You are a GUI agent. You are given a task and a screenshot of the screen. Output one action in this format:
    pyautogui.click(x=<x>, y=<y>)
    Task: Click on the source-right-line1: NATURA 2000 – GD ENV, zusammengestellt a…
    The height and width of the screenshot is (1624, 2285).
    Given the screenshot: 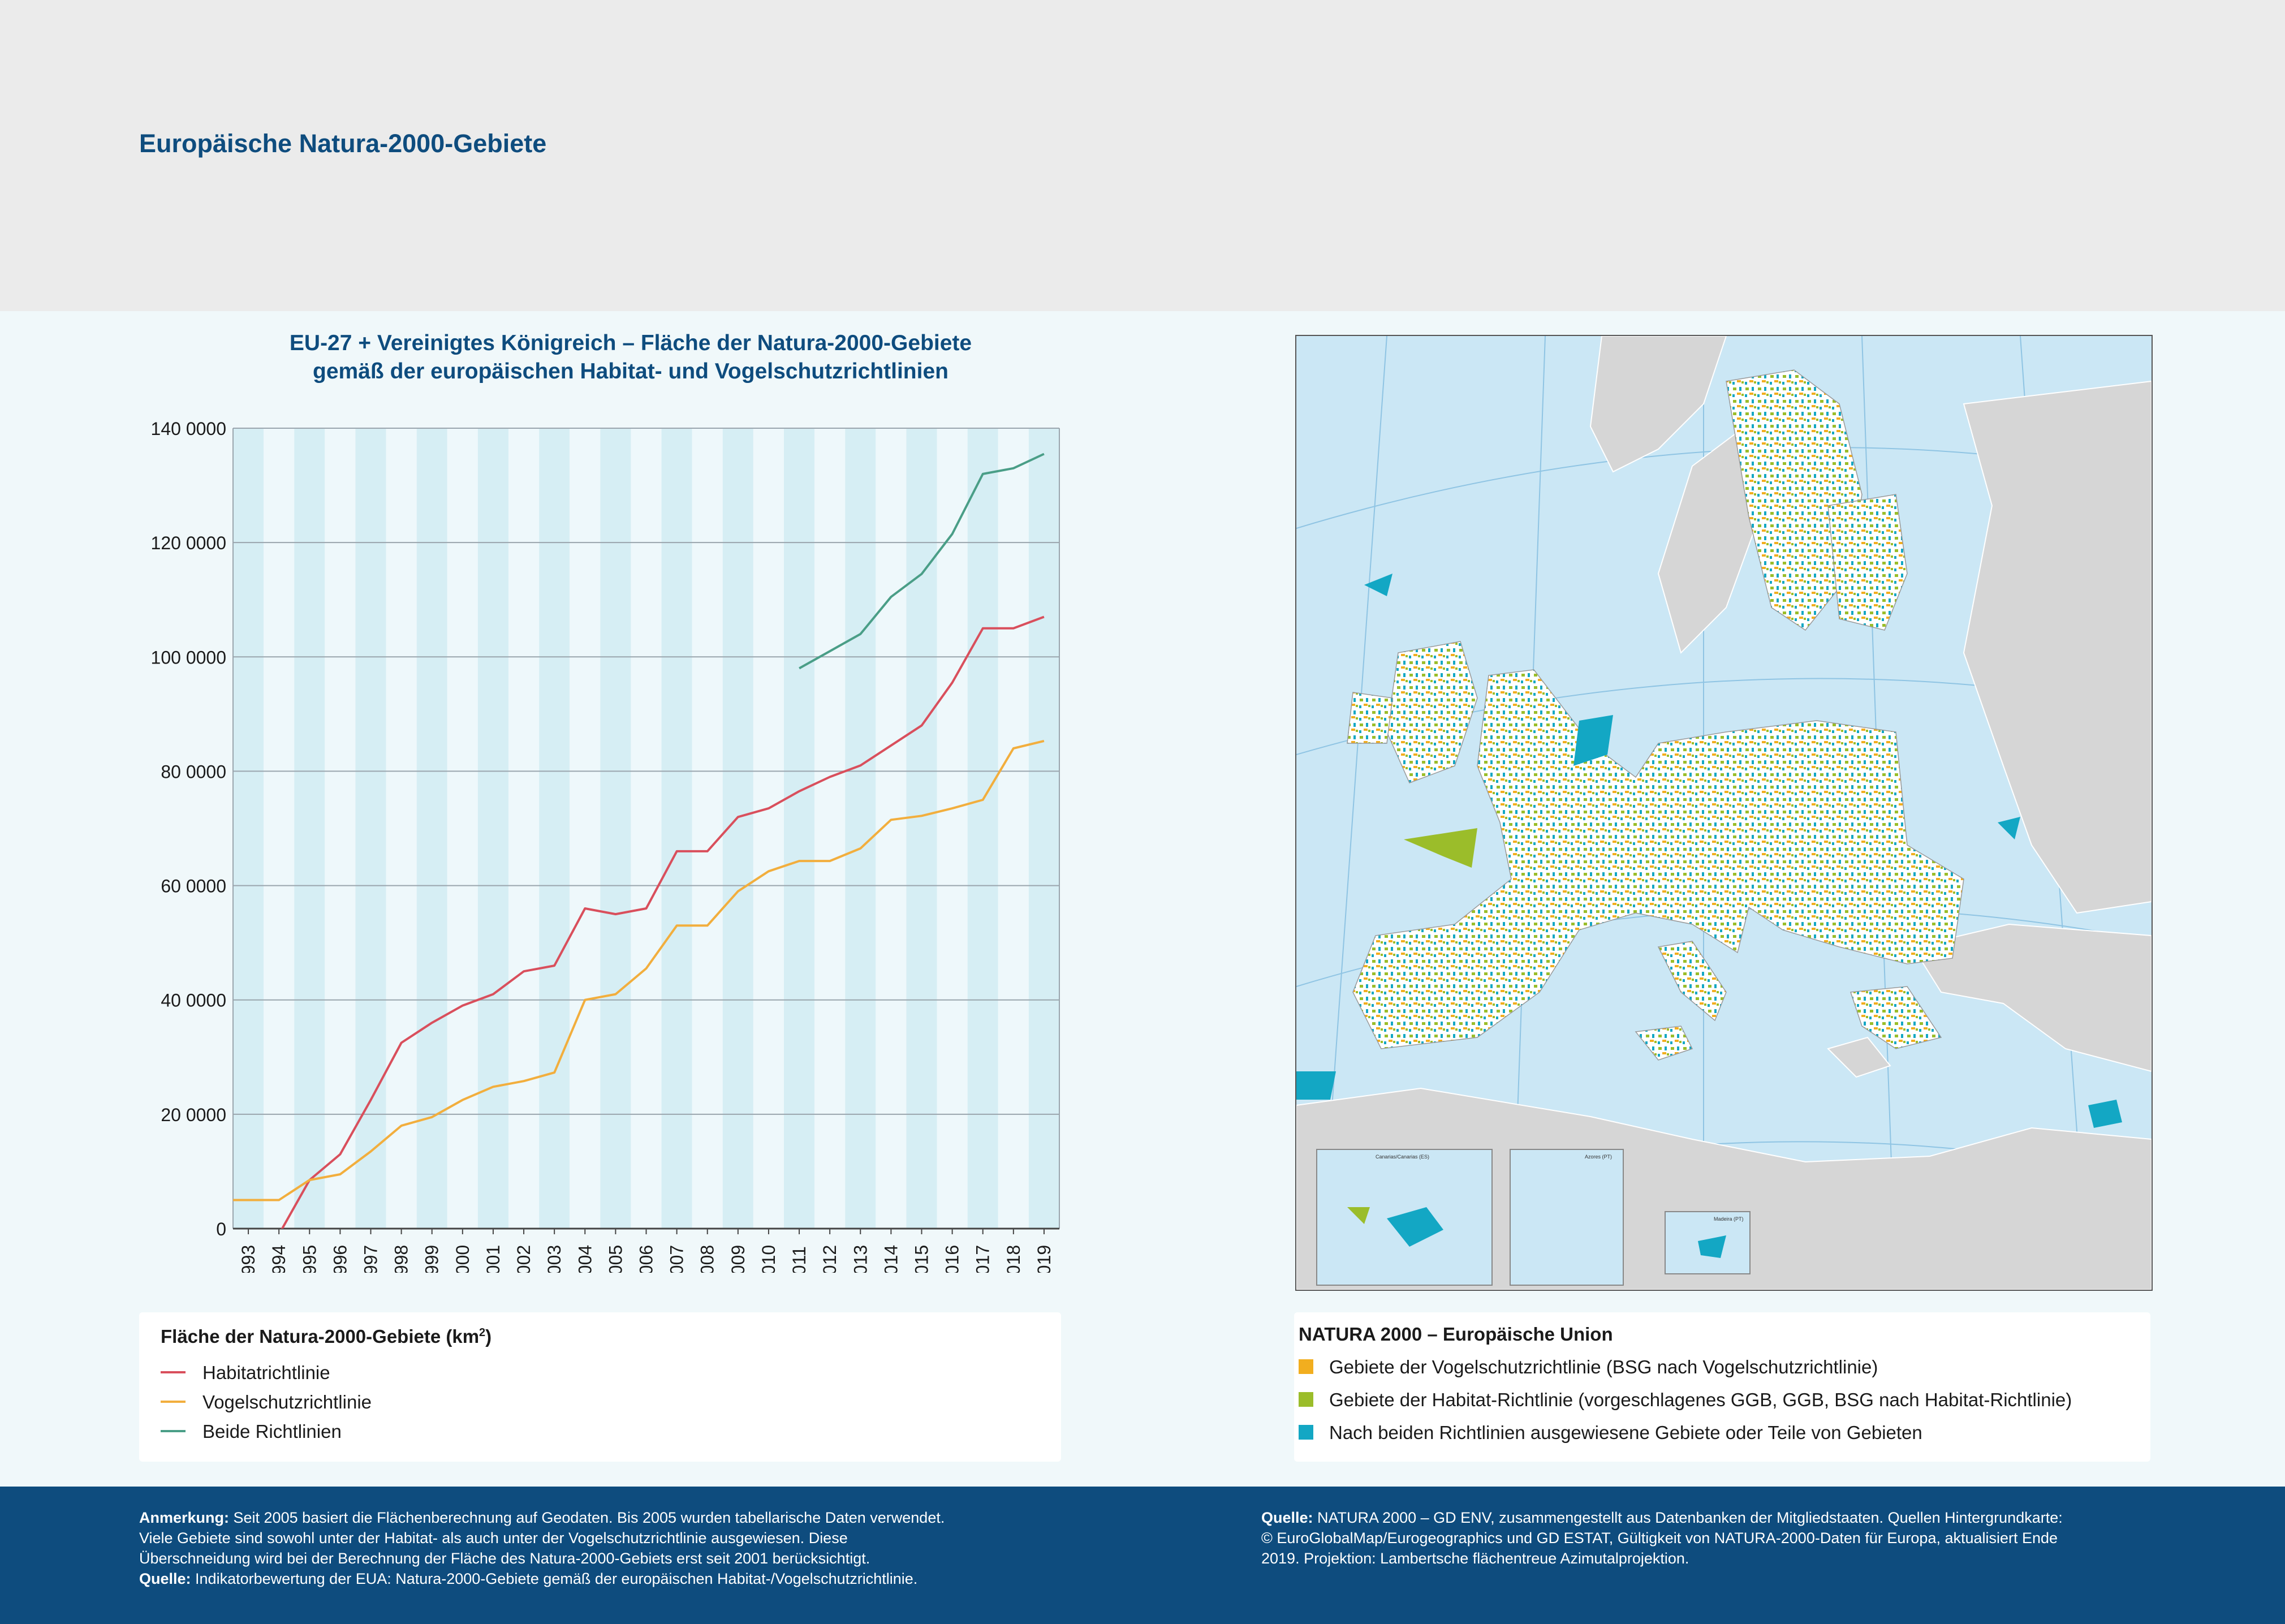 What is the action you would take?
    pyautogui.click(x=1688, y=1517)
    